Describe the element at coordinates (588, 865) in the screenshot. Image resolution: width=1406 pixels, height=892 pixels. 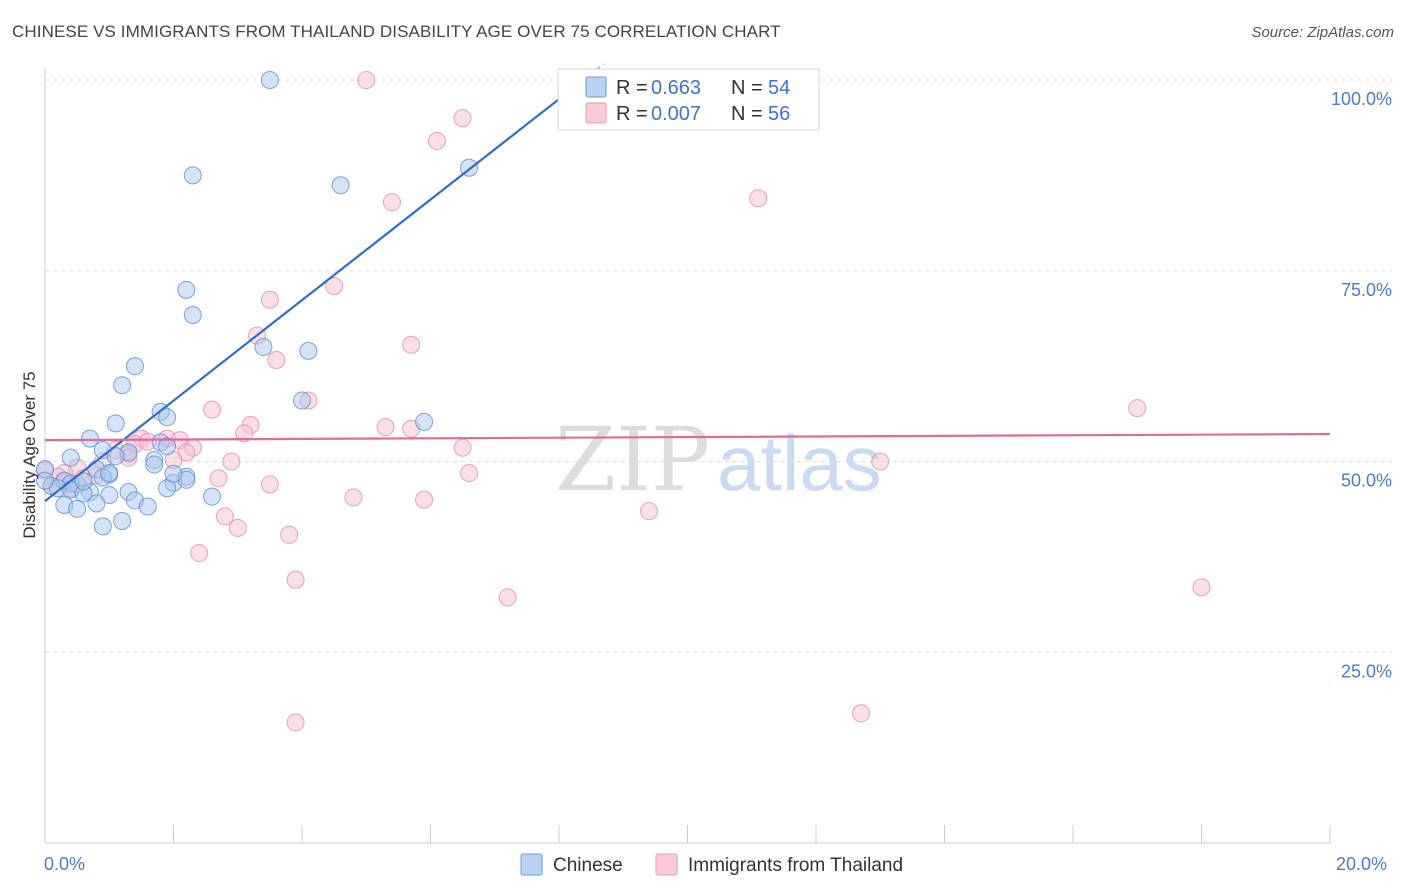
I see `bottom-legend-label-chinese: Chinese` at that location.